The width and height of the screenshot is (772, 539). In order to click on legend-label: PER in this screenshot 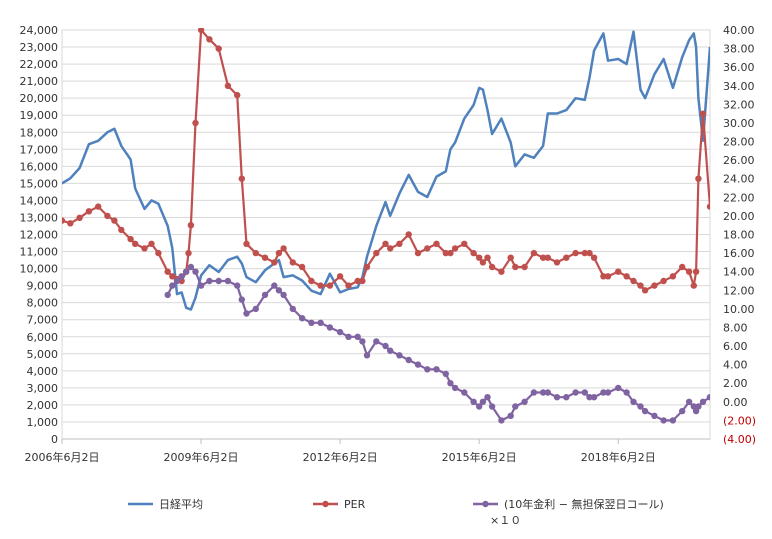, I will do `click(355, 504)`.